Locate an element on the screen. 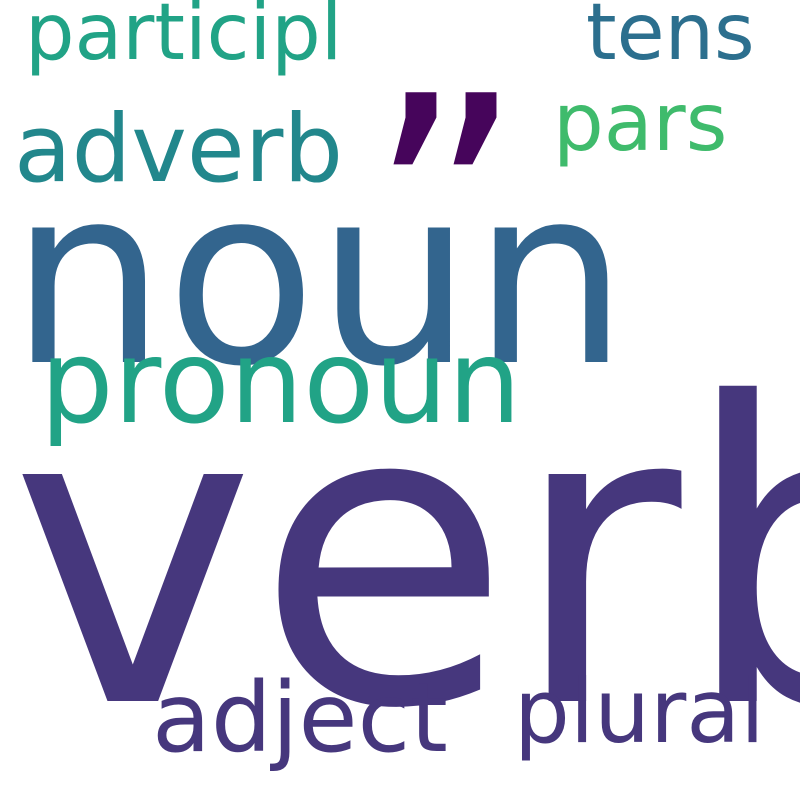  word-quote: ” is located at coordinates (446, 207).